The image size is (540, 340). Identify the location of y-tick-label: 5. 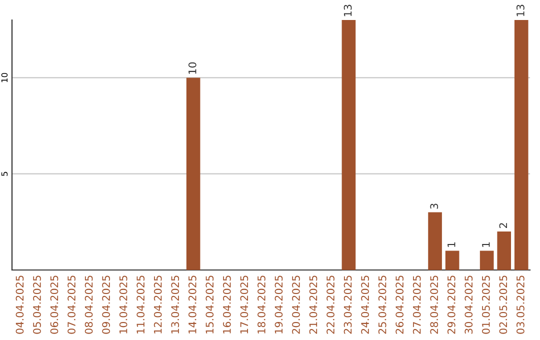
(4, 174).